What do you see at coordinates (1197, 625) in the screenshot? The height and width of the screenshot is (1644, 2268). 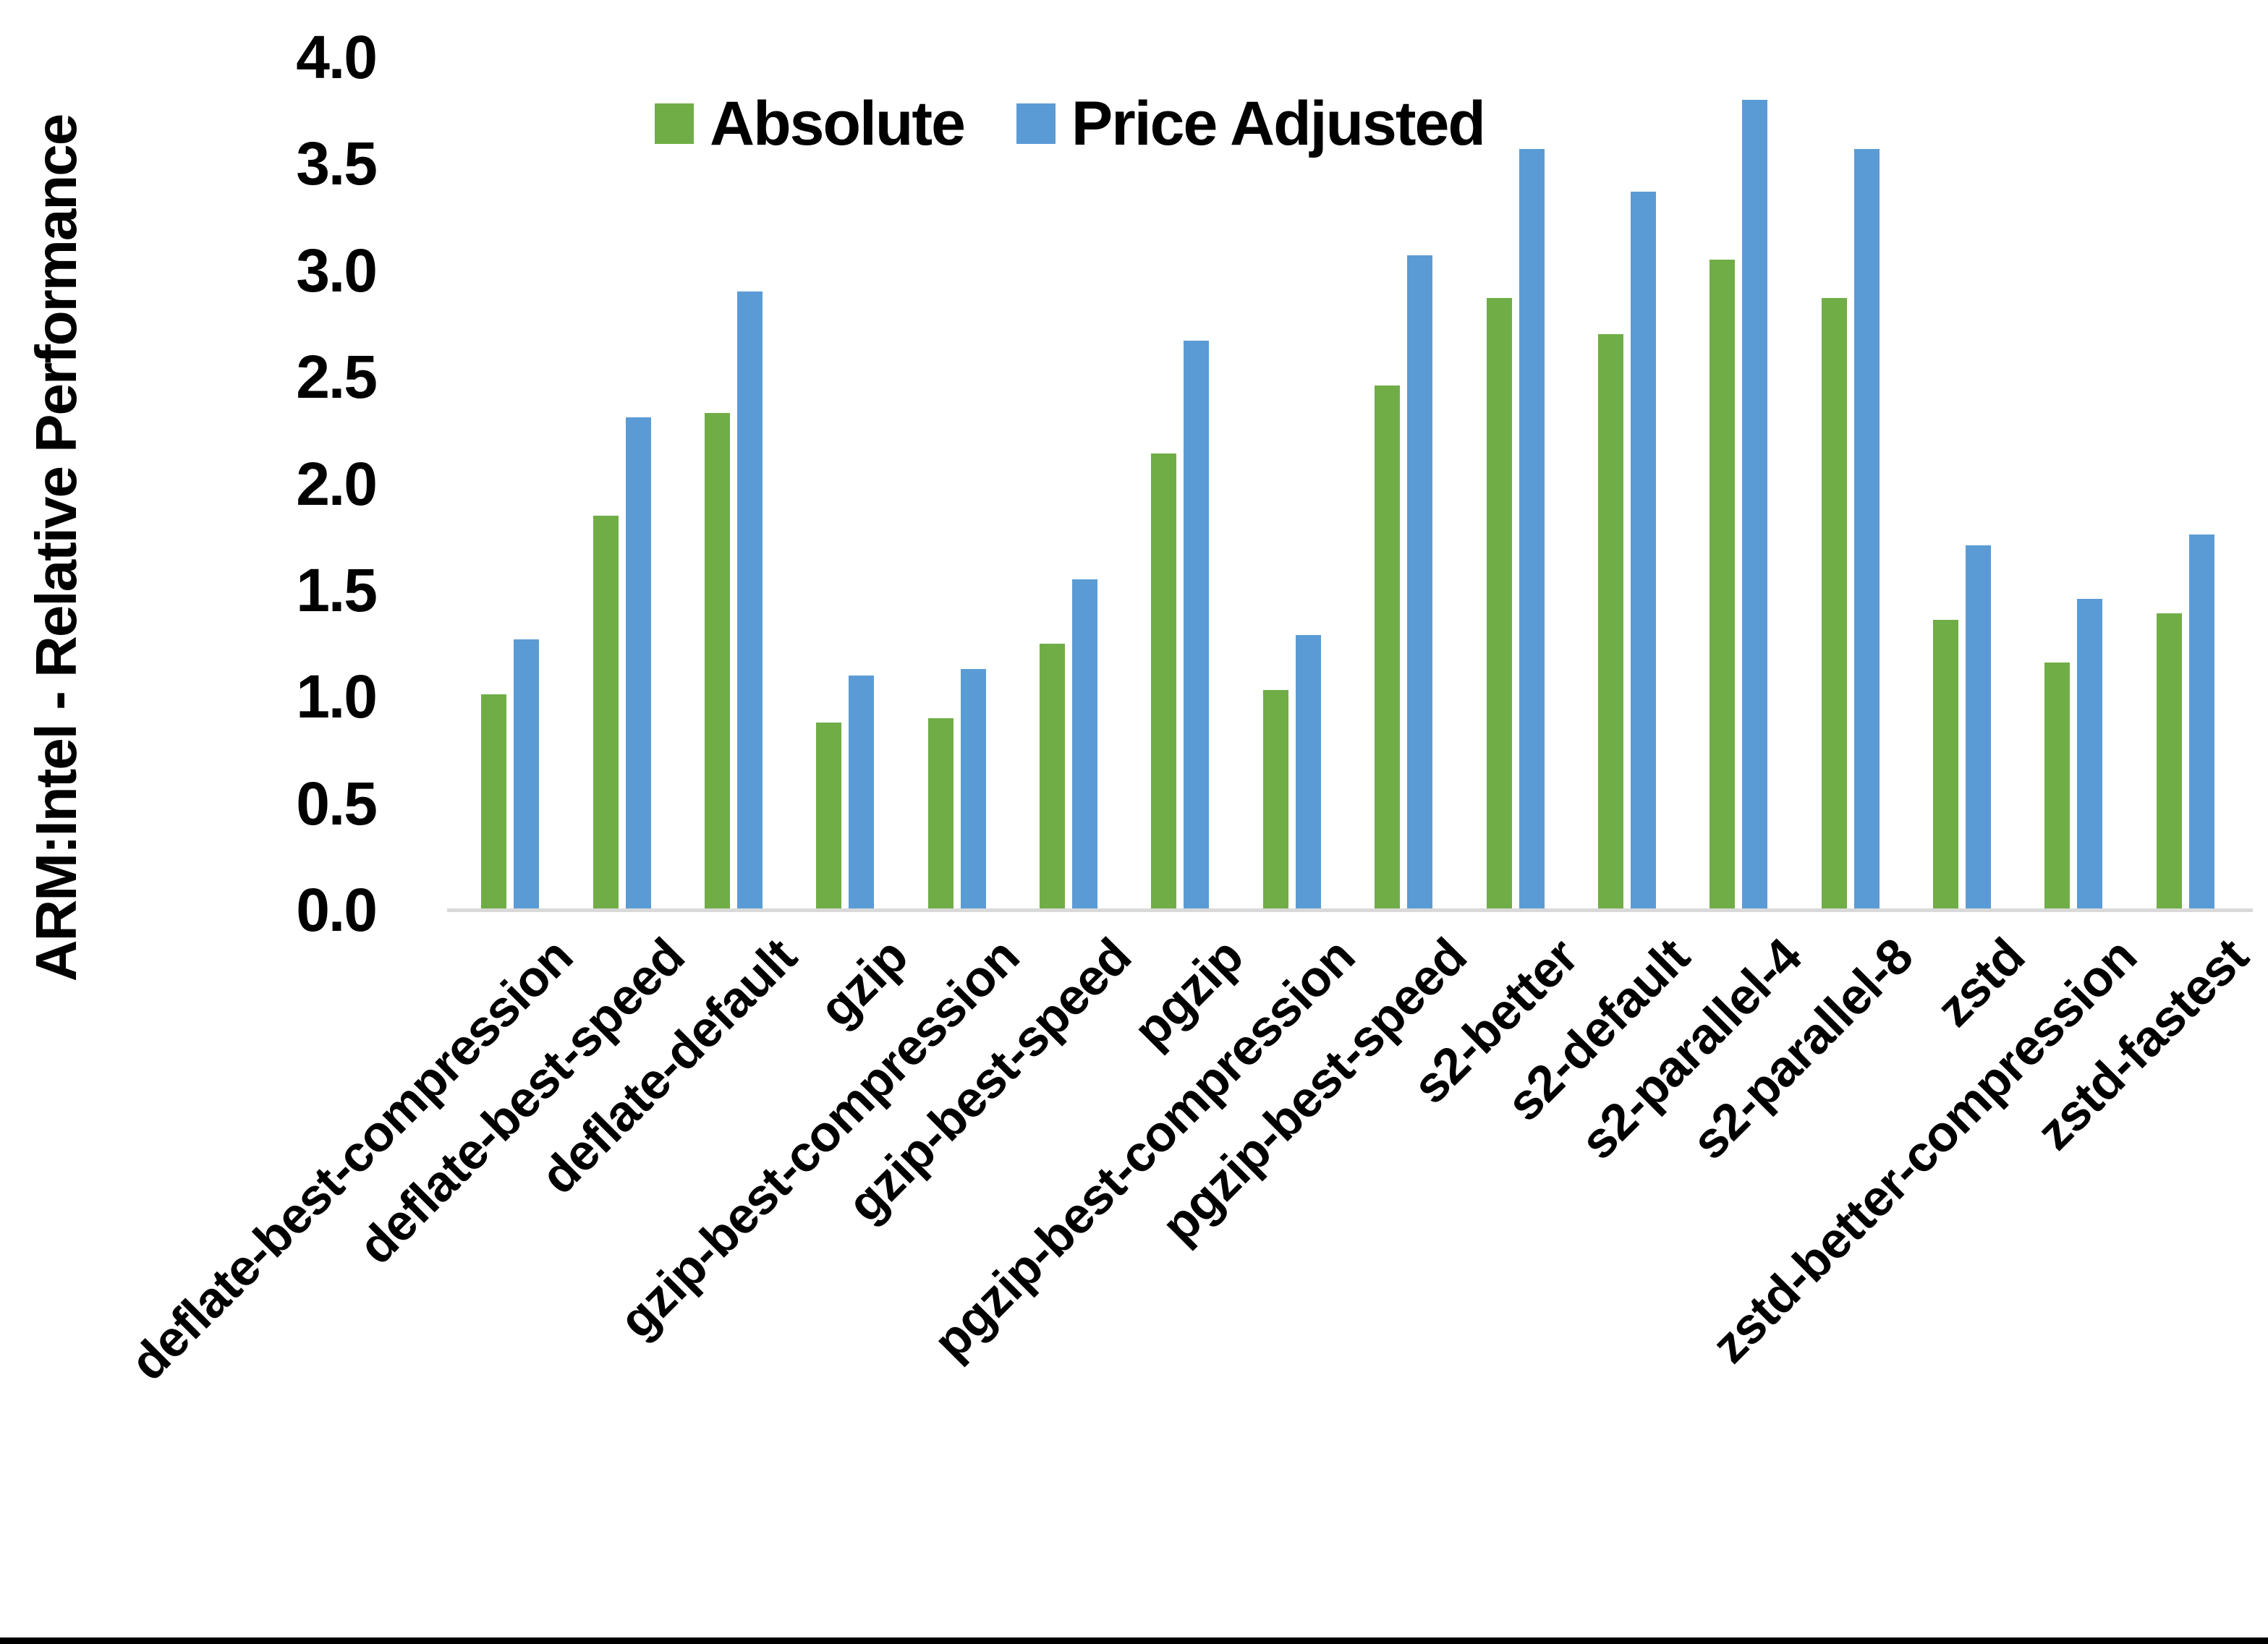 I see `bar-price-adjusted-pgzip` at bounding box center [1197, 625].